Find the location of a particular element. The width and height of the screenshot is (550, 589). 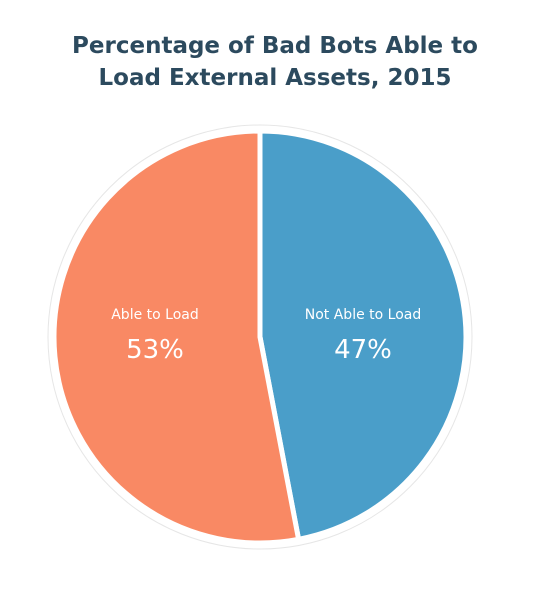

chart-title-line-1: Percentage of Bad Bots Able to is located at coordinates (275, 46).